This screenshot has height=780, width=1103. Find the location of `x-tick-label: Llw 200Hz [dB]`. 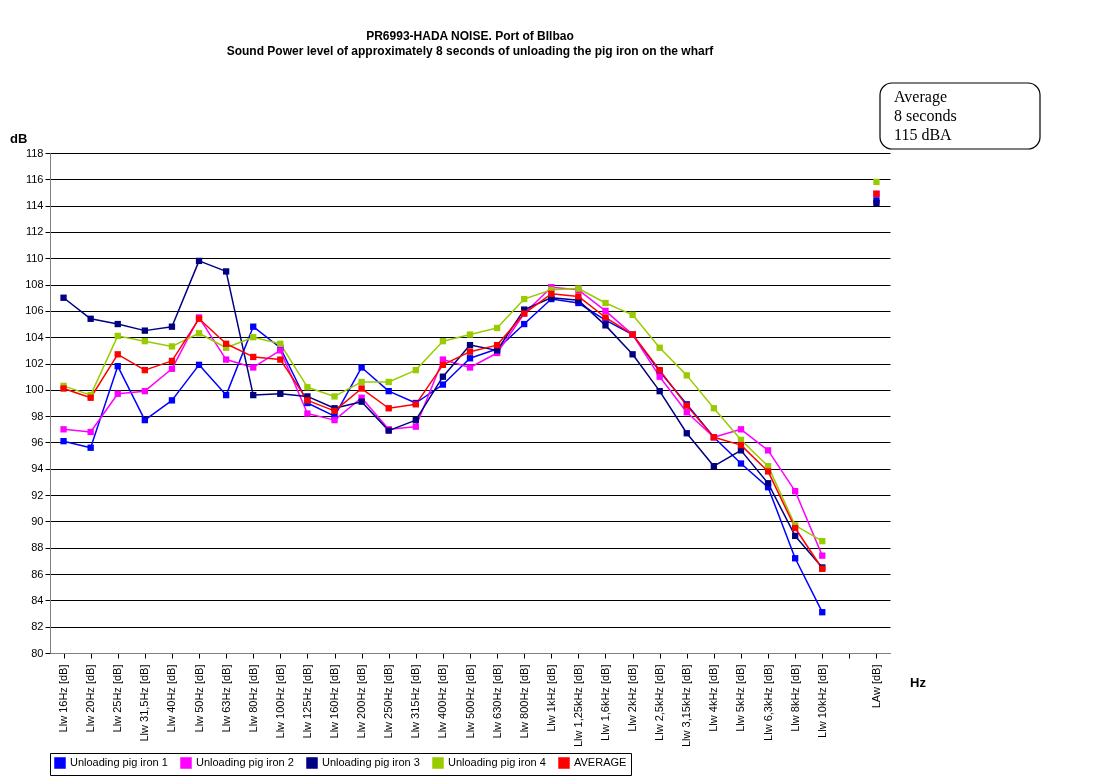

x-tick-label: Llw 200Hz [dB] is located at coordinates (361, 701).